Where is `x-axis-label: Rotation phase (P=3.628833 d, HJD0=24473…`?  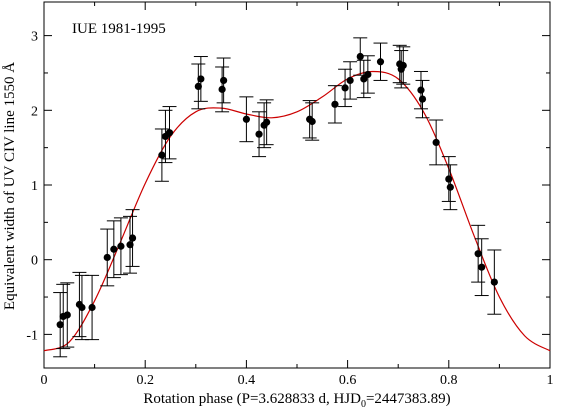 x-axis-label: Rotation phase (P=3.628833 d, HJD0=24473… is located at coordinates (296, 400).